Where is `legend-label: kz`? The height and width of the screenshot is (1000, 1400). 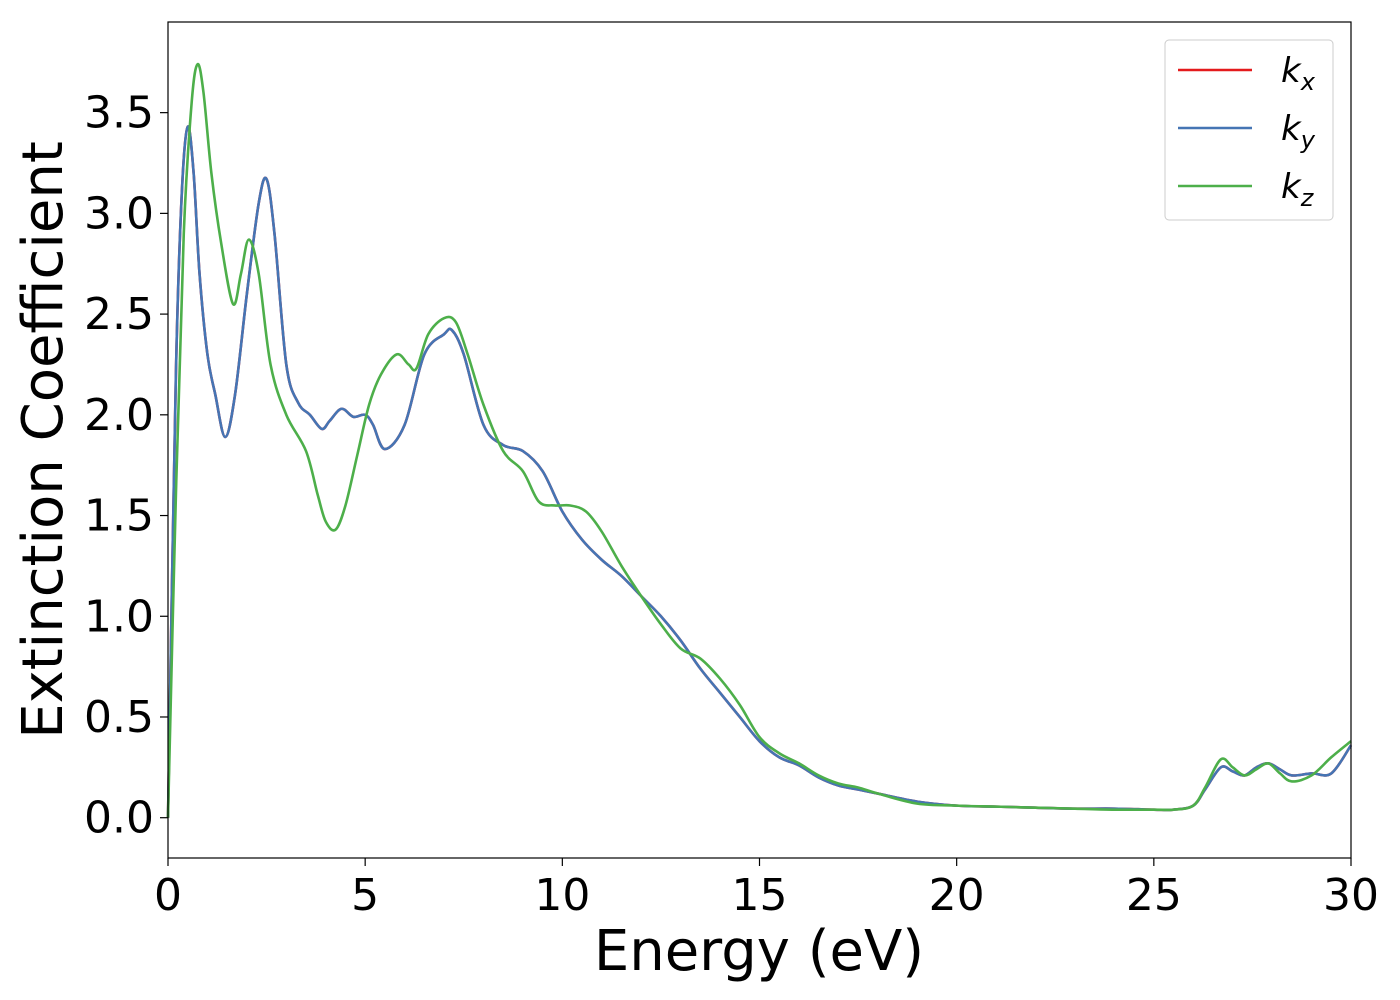 legend-label: kz is located at coordinates (1298, 189).